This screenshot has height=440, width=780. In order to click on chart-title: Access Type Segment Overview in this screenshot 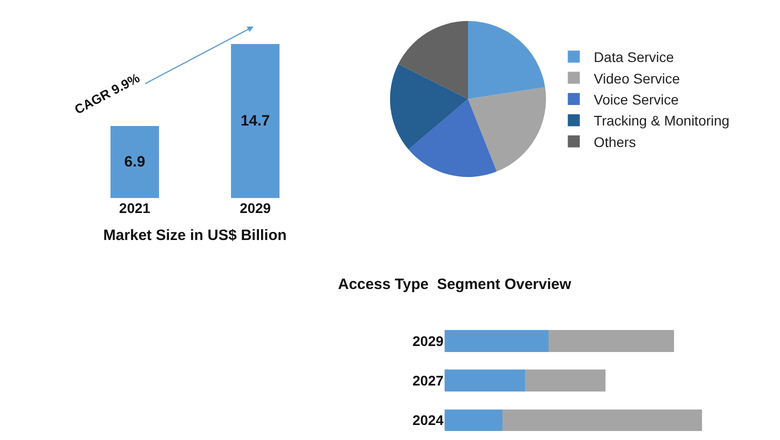, I will do `click(455, 284)`.